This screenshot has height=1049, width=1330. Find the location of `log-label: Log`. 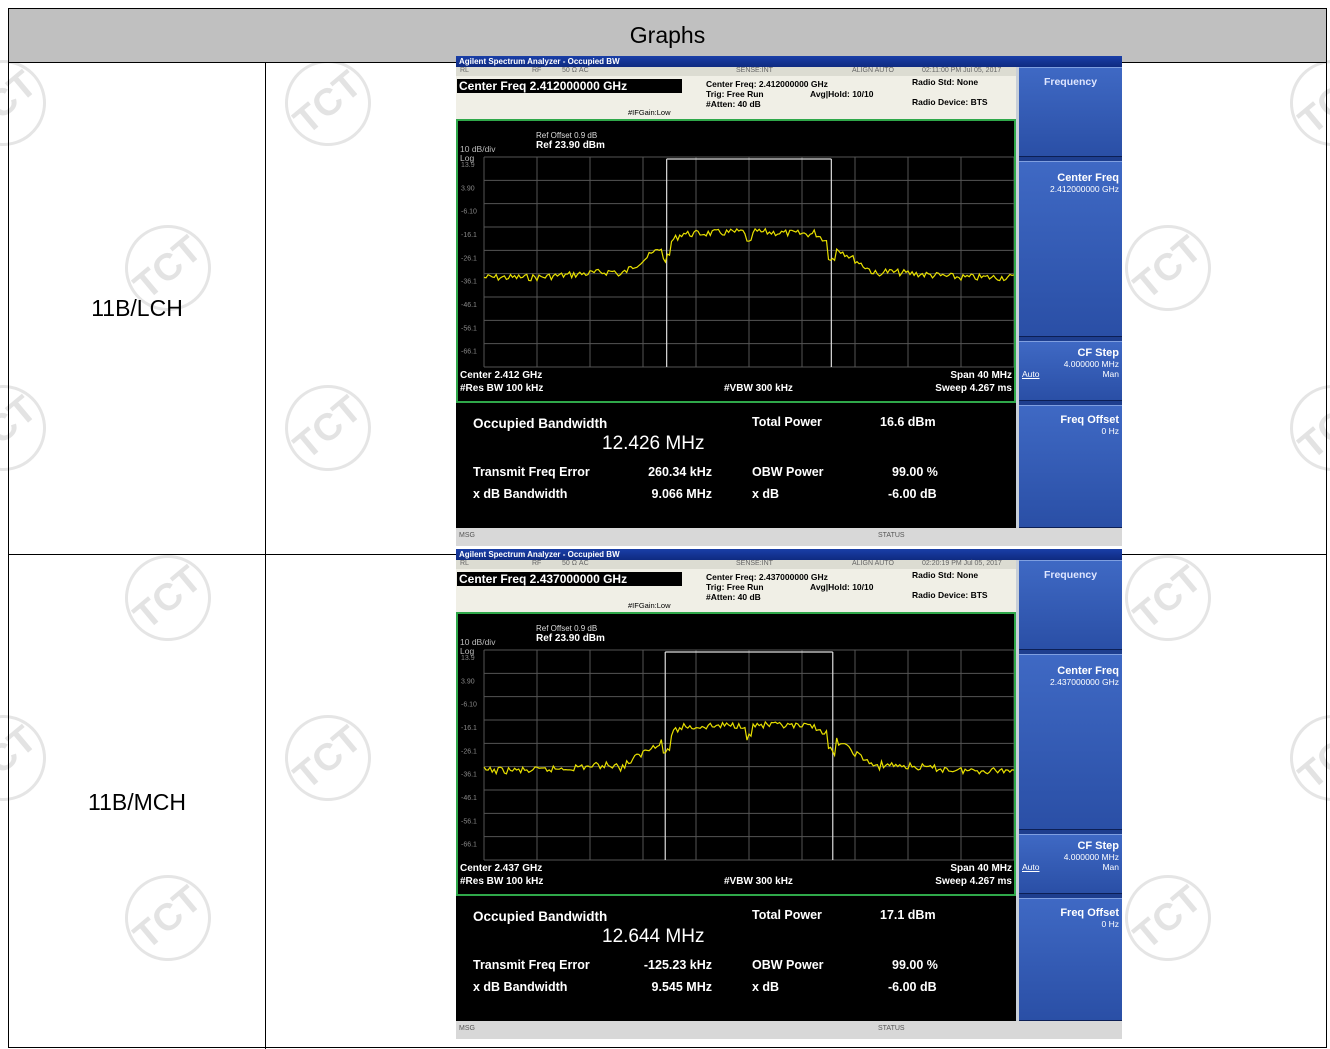

log-label: Log is located at coordinates (467, 651).